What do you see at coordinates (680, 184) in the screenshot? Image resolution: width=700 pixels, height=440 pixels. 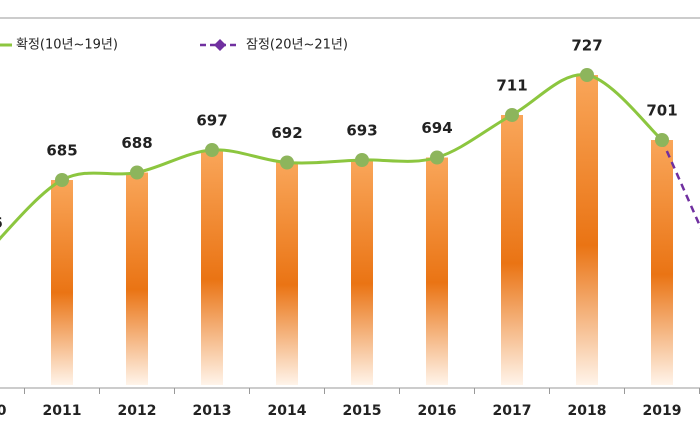 I see `series-line` at bounding box center [680, 184].